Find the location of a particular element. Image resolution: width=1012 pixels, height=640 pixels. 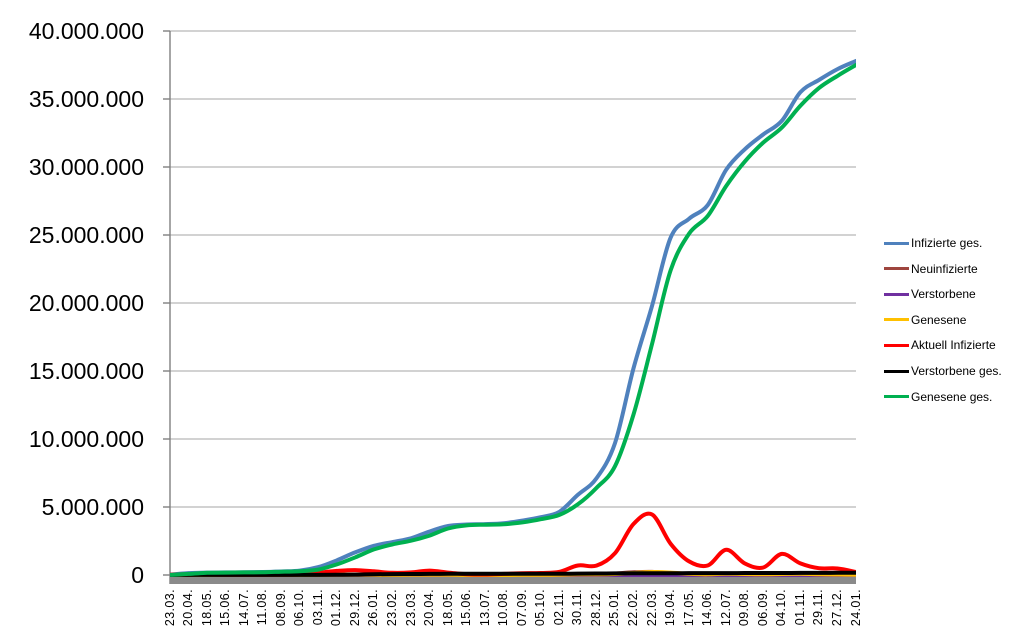

legend-item-genesene: Genesene is located at coordinates (925, 320).